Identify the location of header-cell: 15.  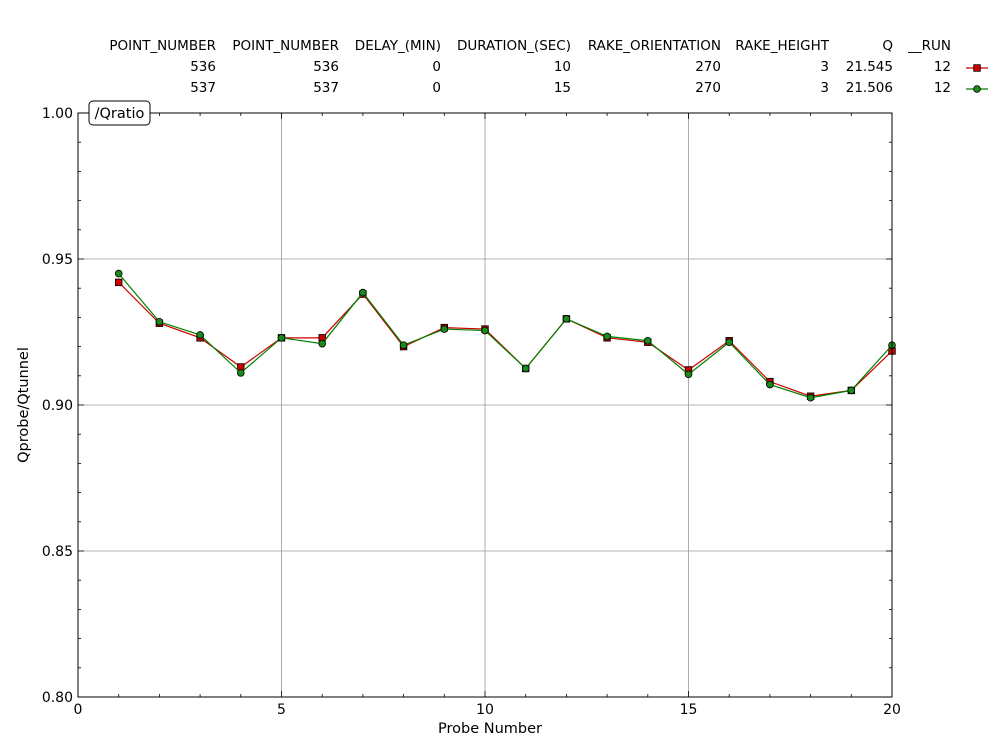
(562, 88).